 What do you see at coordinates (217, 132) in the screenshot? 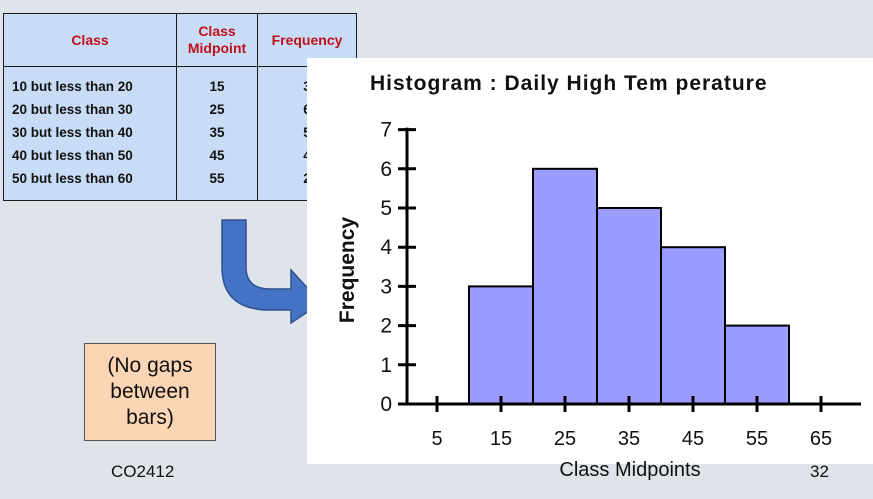
I see `cell-midpoint: 35` at bounding box center [217, 132].